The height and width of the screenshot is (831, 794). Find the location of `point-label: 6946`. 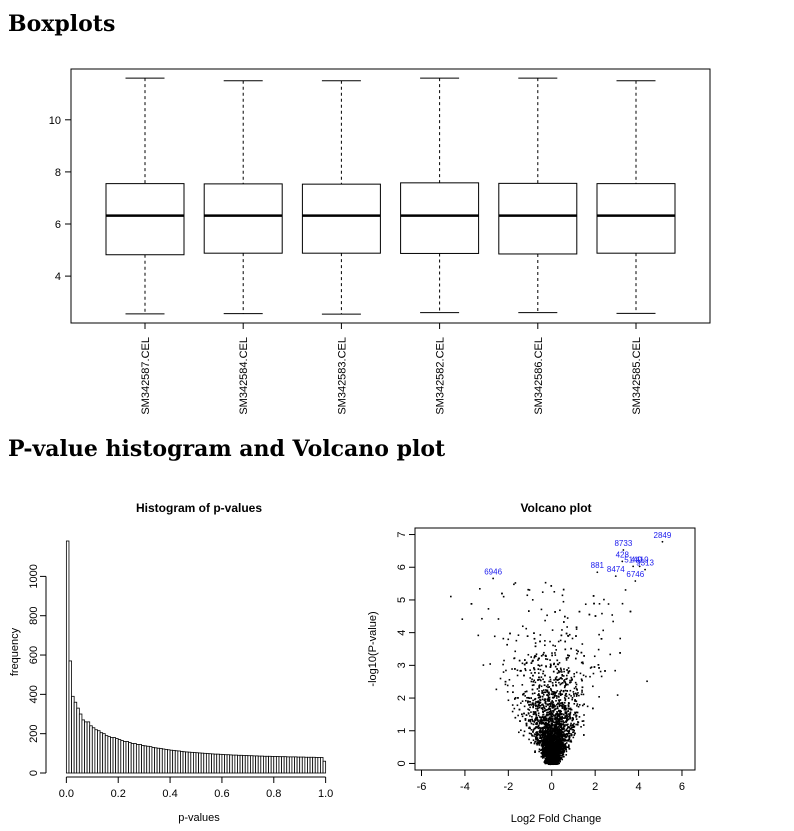

point-label: 6946 is located at coordinates (493, 571).